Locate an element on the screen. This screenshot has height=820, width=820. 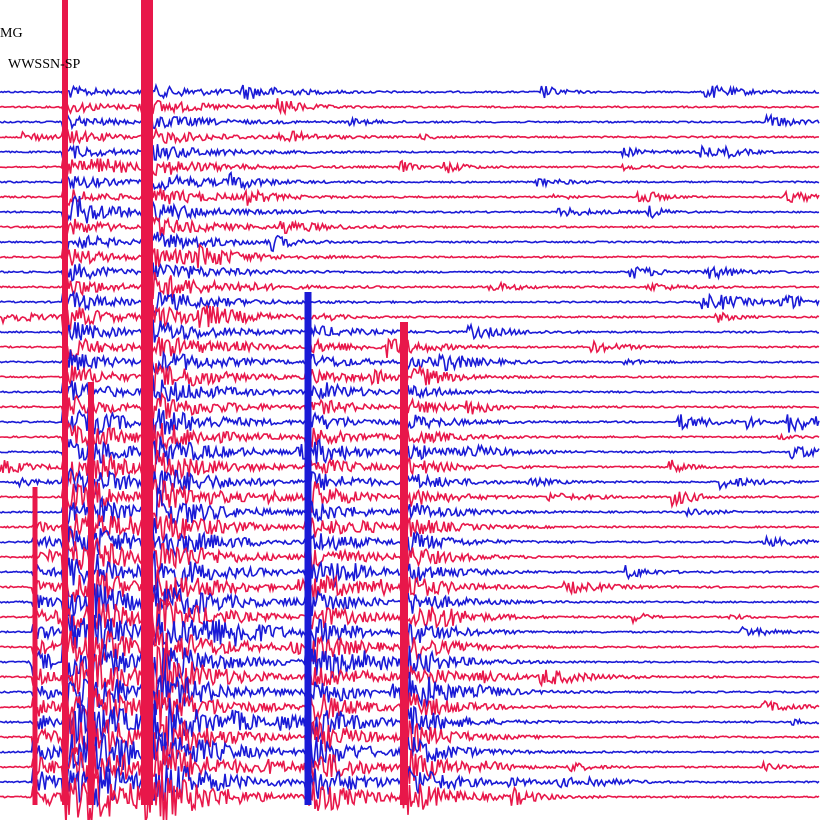
station-label: MG is located at coordinates (11, 33).